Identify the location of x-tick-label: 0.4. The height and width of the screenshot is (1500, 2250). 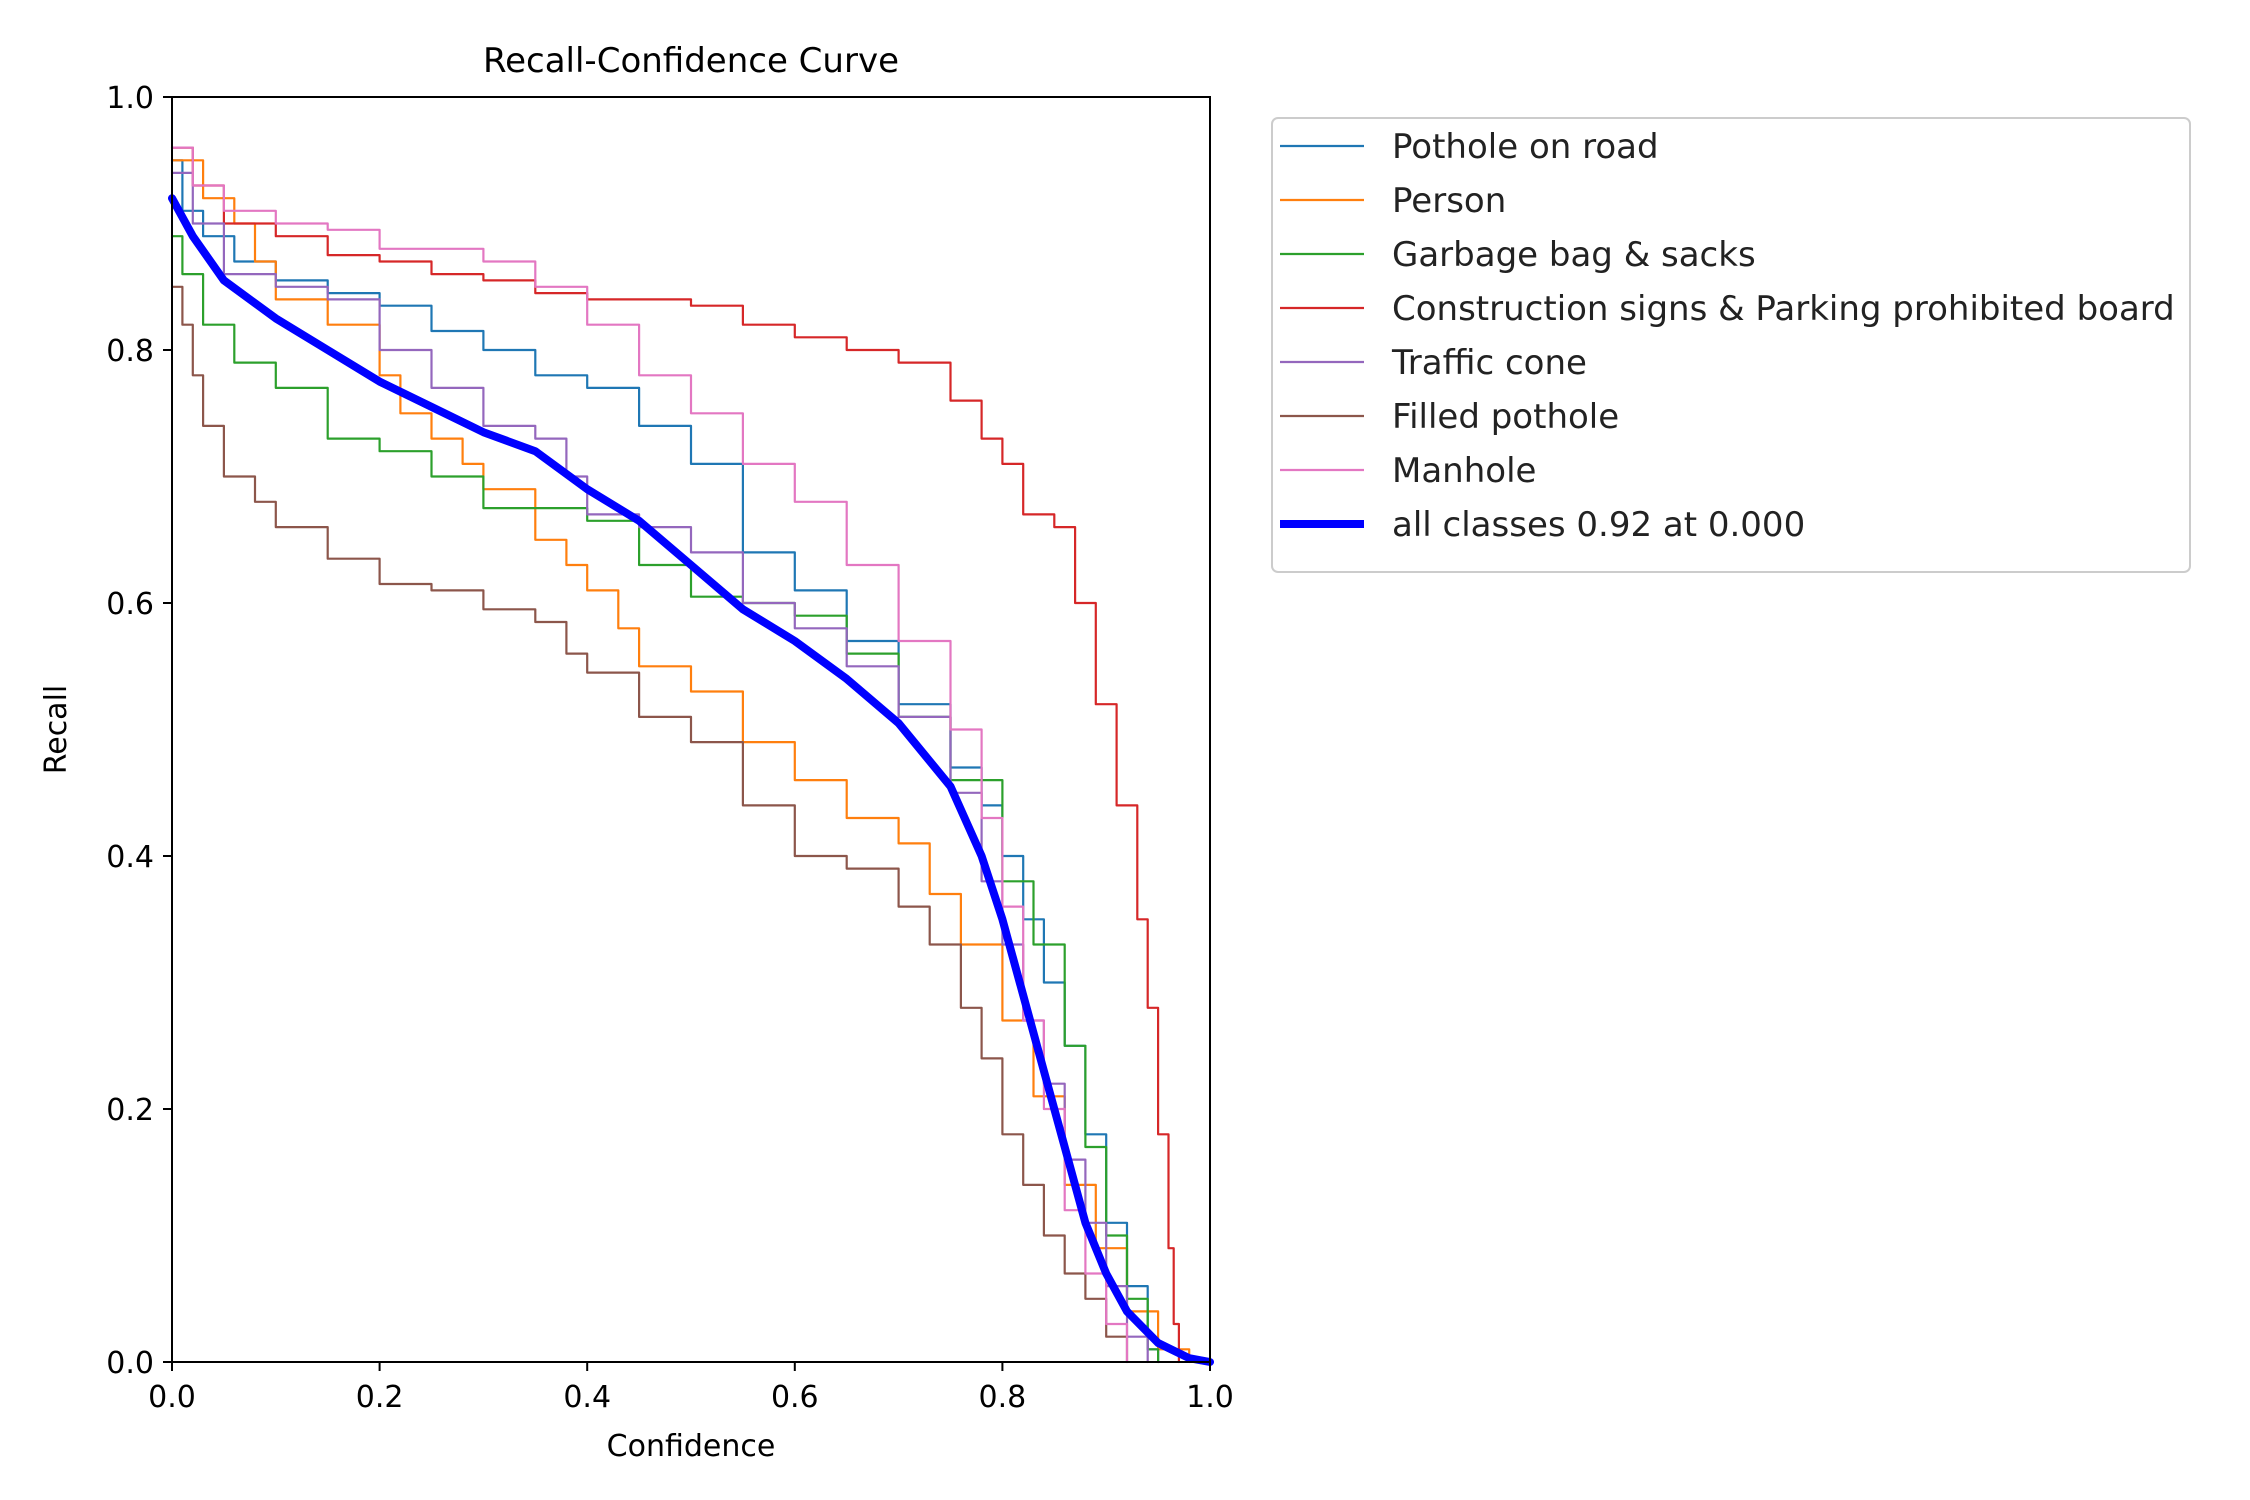
(587, 1397).